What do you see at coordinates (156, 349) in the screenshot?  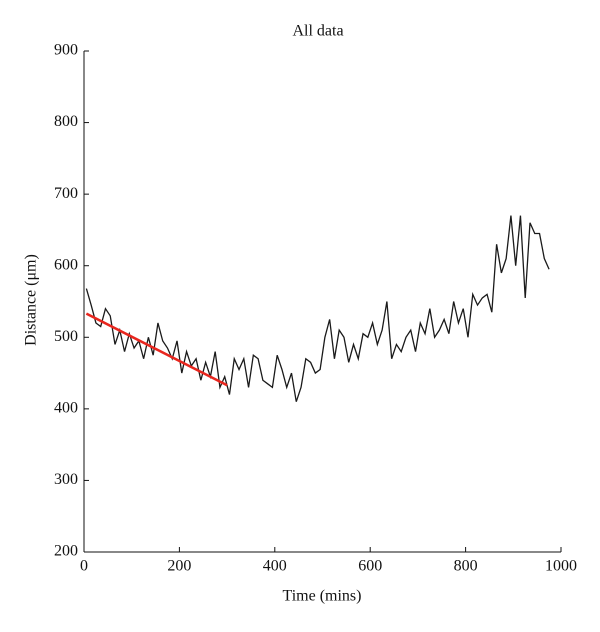 I see `fit-line` at bounding box center [156, 349].